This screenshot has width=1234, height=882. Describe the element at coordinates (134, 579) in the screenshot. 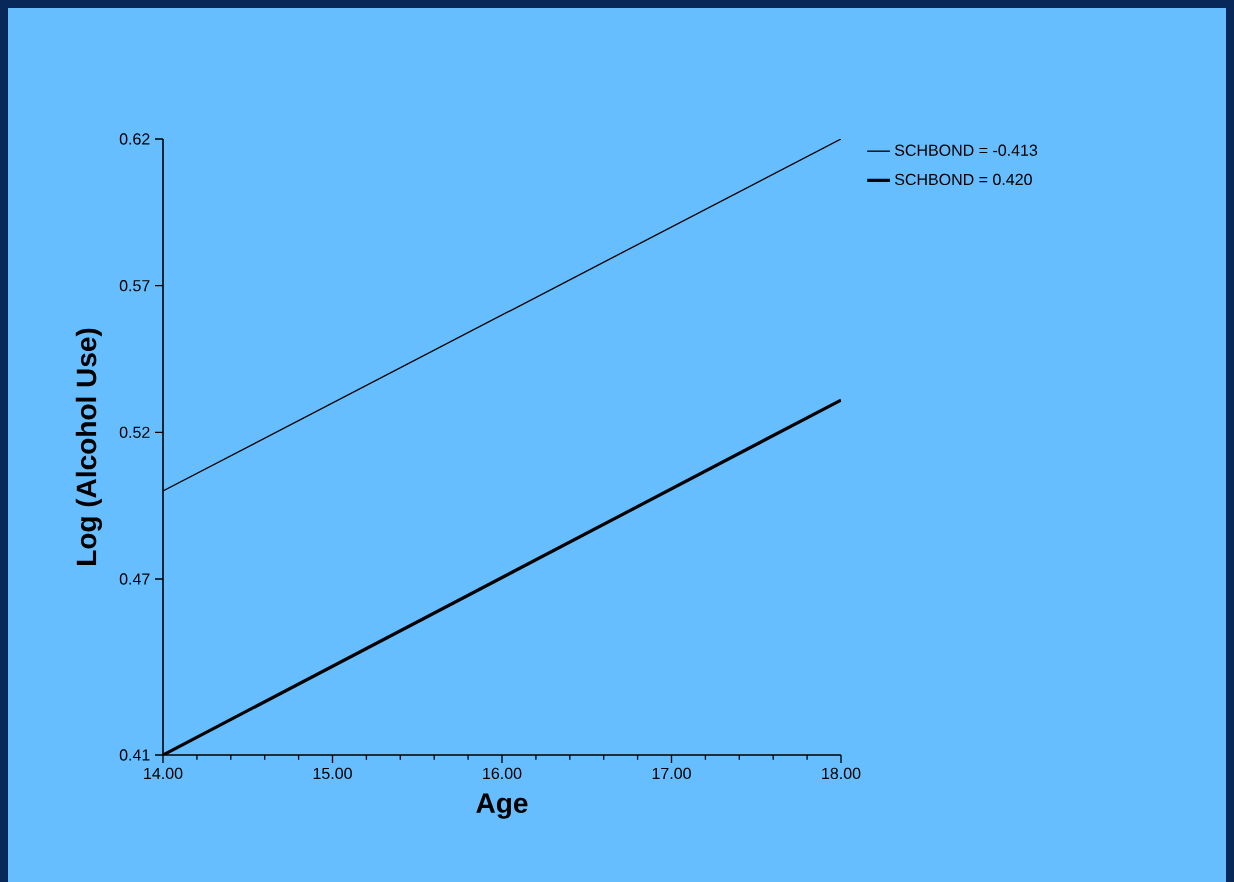

I see `y-tick-label: 0.47` at that location.